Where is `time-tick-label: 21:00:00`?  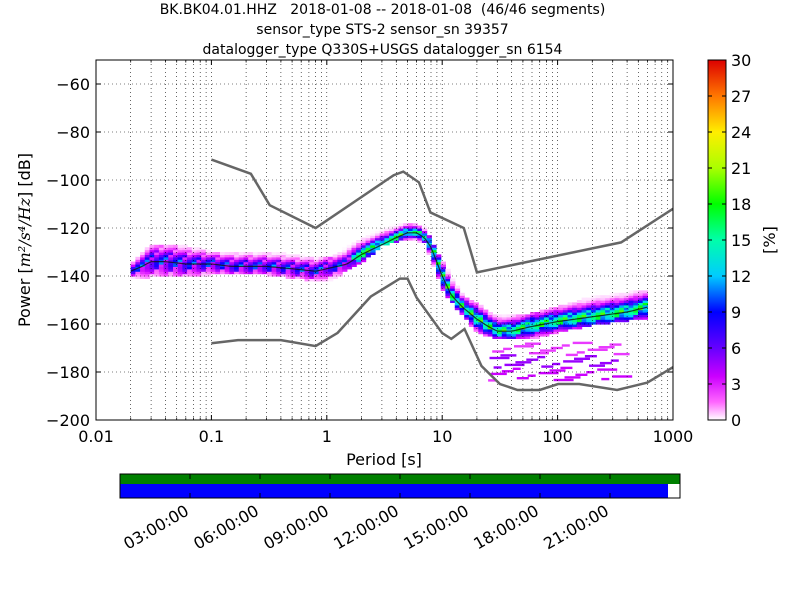 time-tick-label: 21:00:00 is located at coordinates (576, 527).